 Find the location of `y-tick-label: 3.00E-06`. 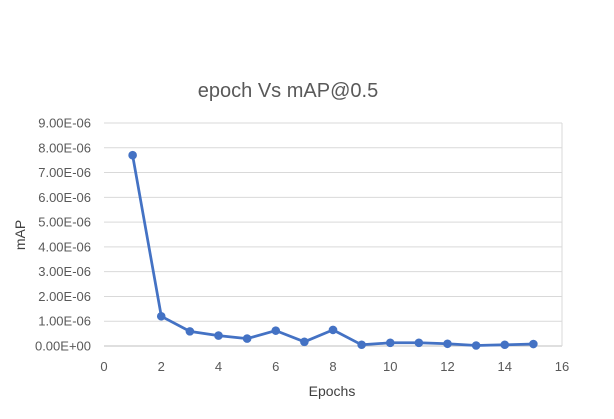

y-tick-label: 3.00E-06 is located at coordinates (64, 271).